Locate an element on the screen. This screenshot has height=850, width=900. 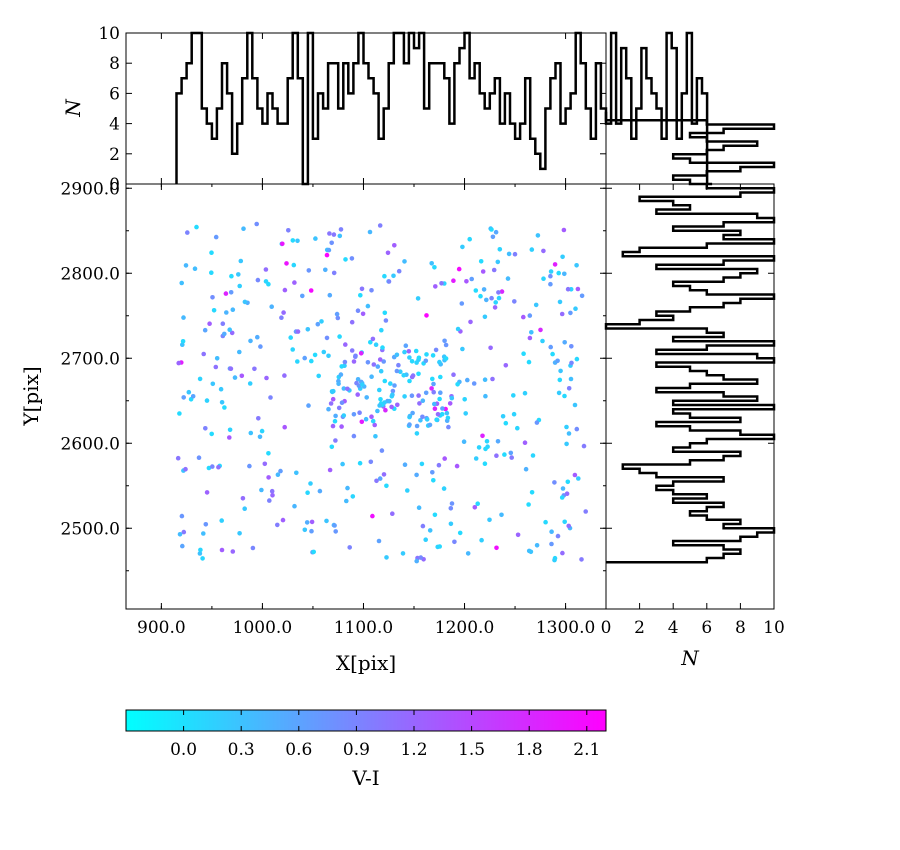
top-histogram-y-tick-label: 2 is located at coordinates (114, 155).